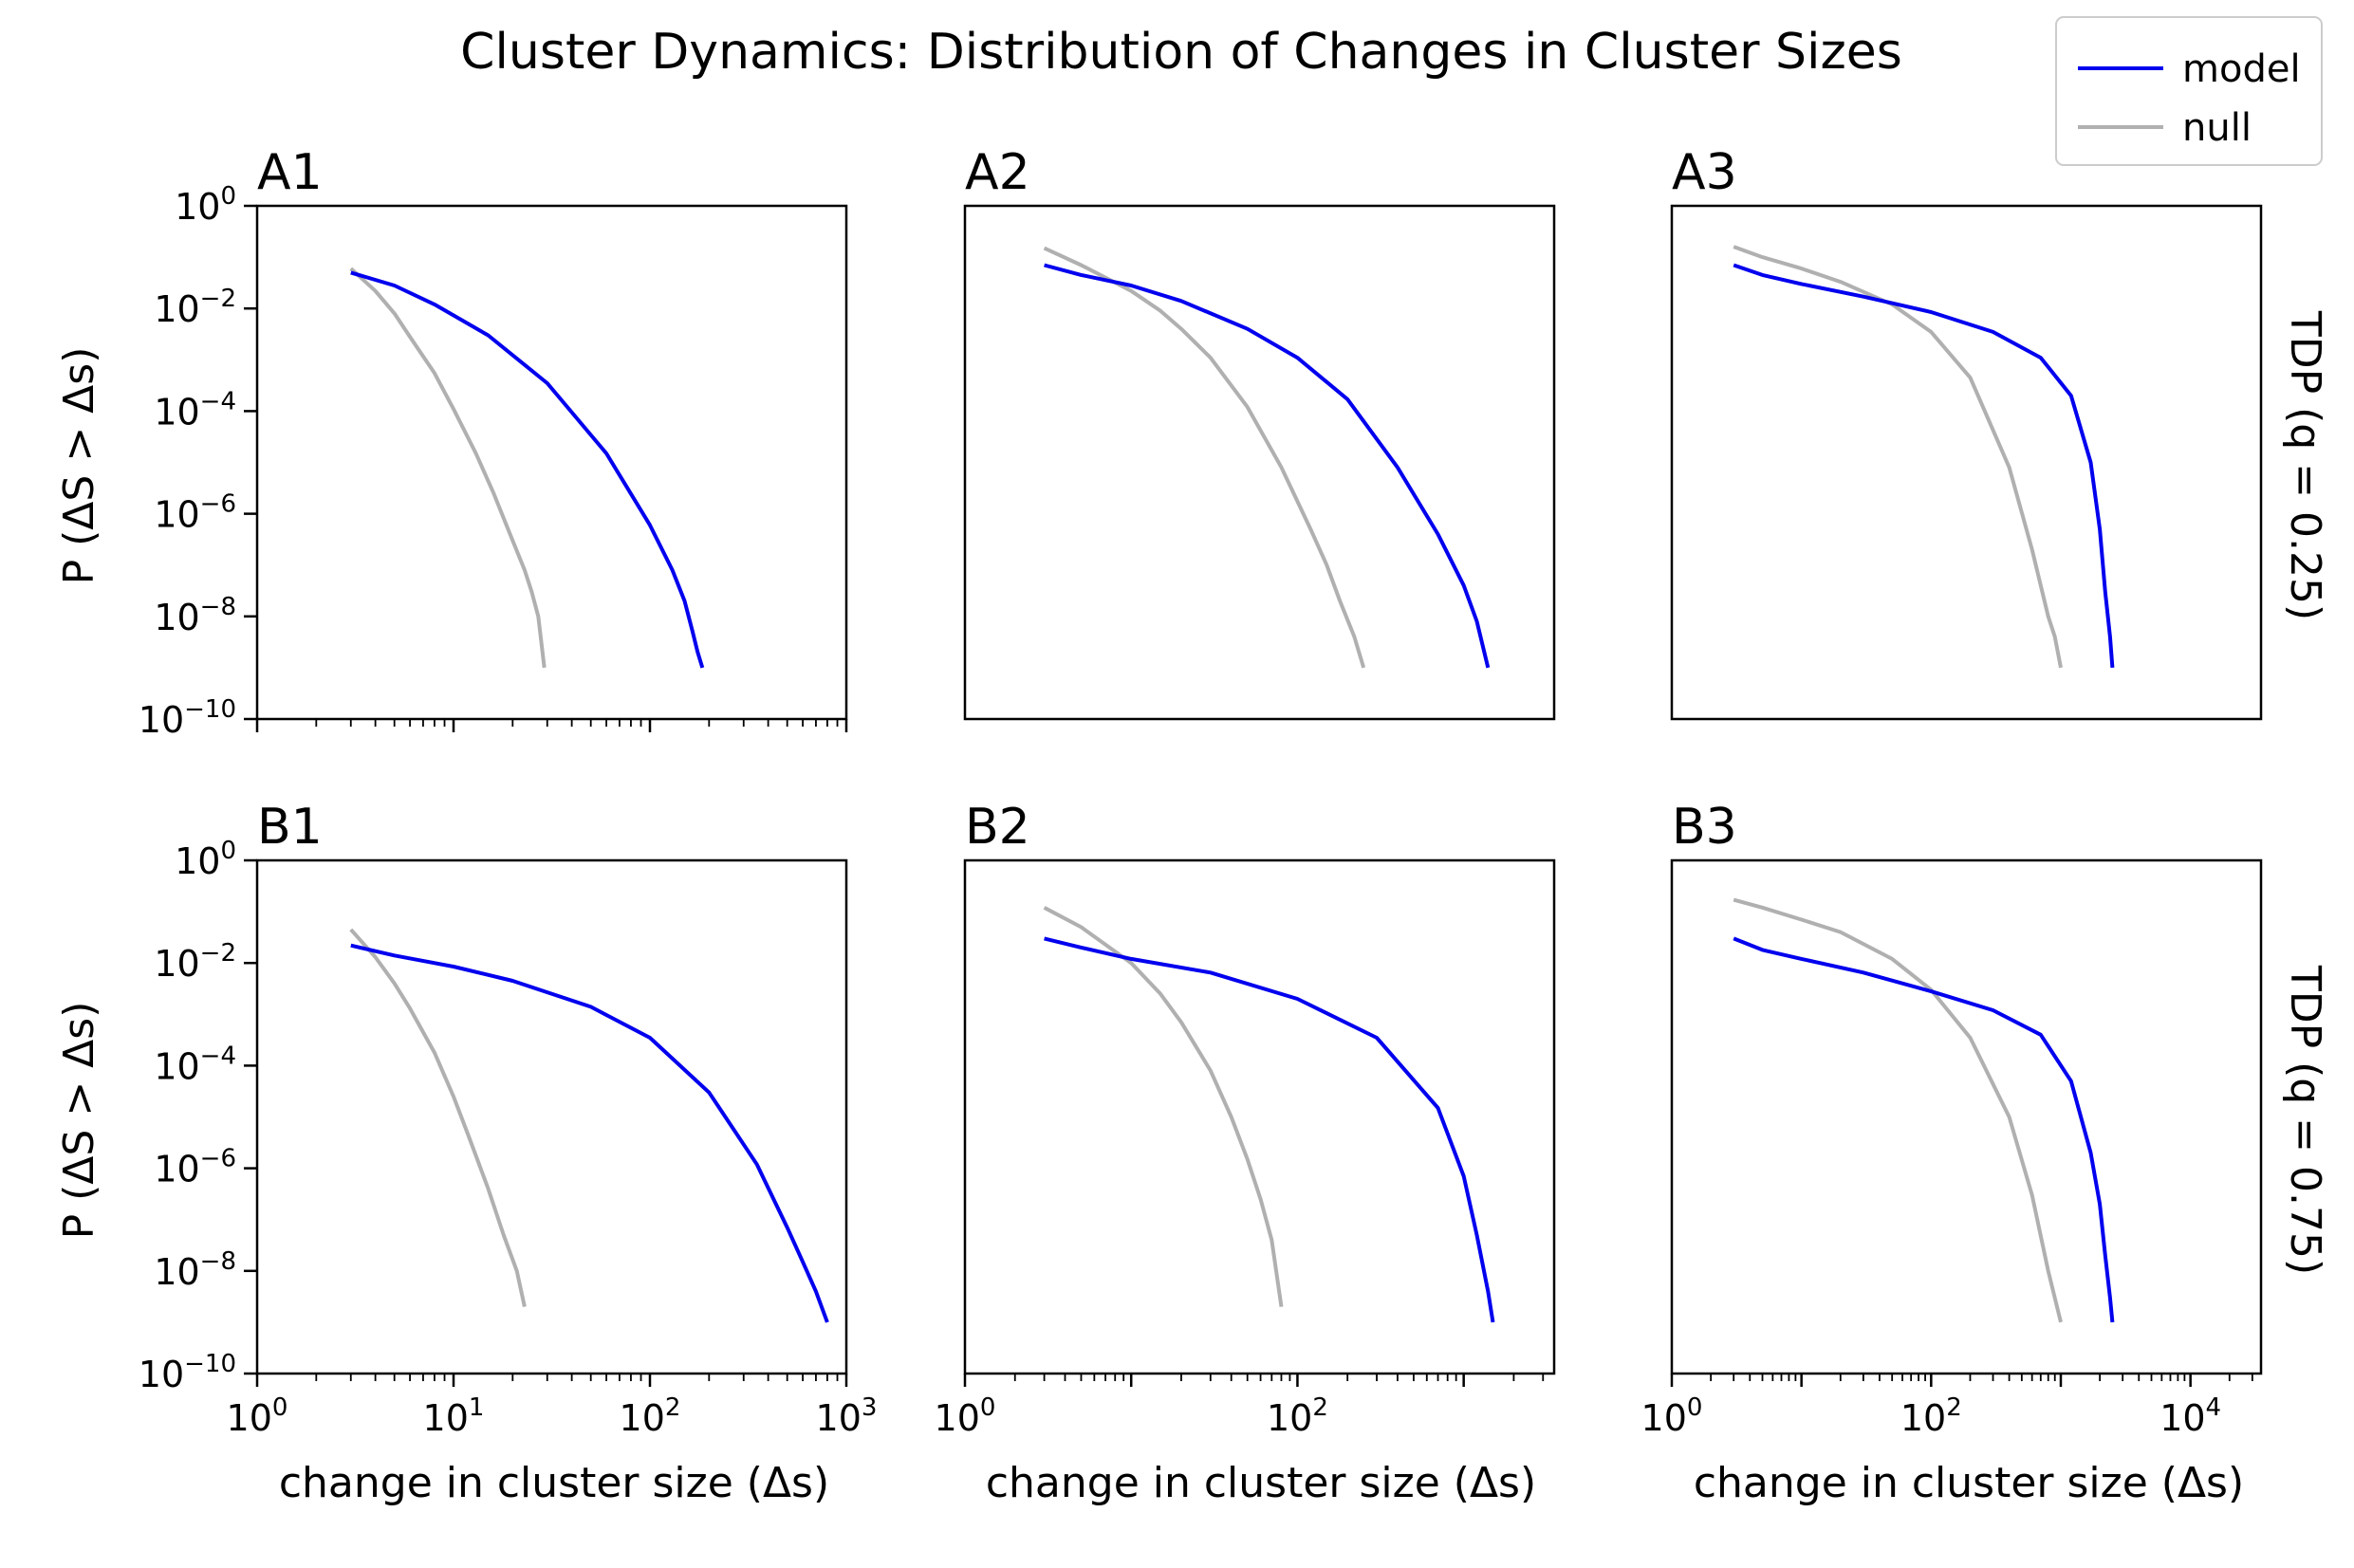 The height and width of the screenshot is (1568, 2354). I want to click on y-tick-label-b1: 10⁻⁶, so click(195, 1168).